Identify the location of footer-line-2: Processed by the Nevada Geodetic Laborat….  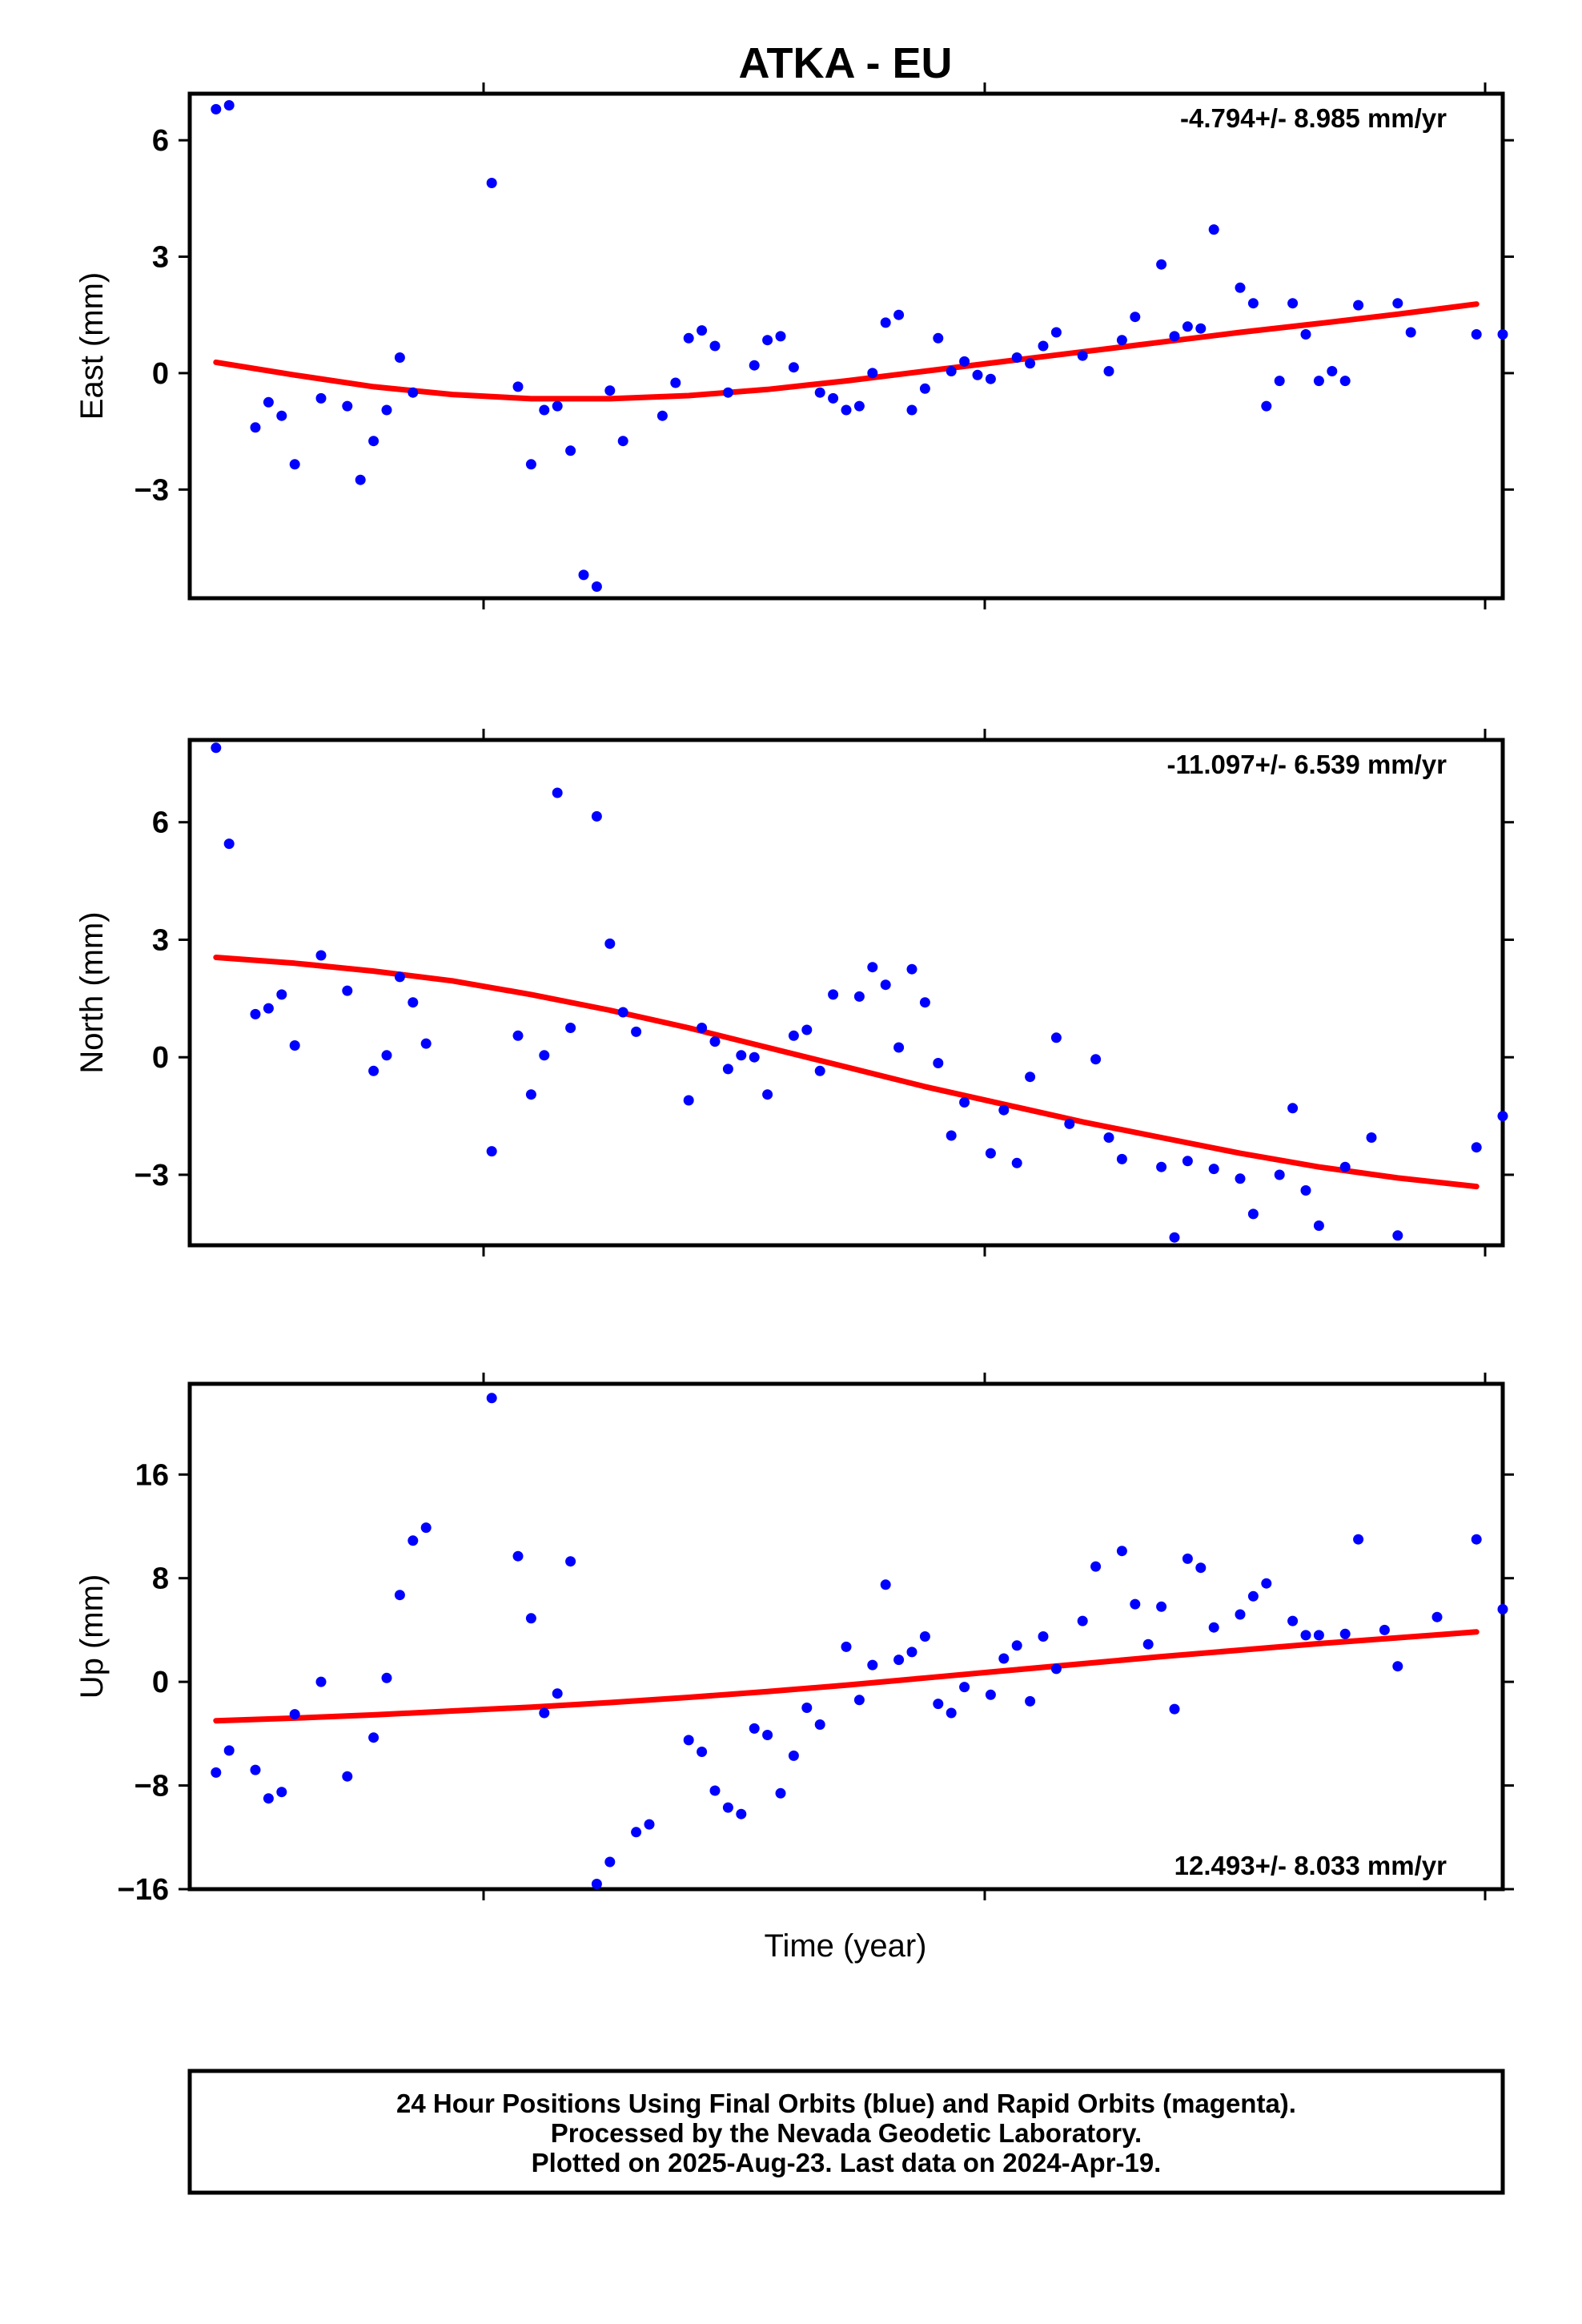
(847, 2133).